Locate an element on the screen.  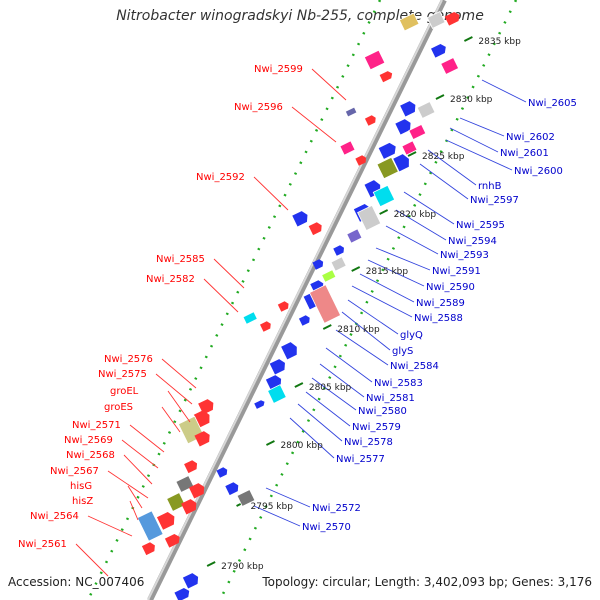
gene-label-right: Nwi_2578 is located at coordinates (368, 442).